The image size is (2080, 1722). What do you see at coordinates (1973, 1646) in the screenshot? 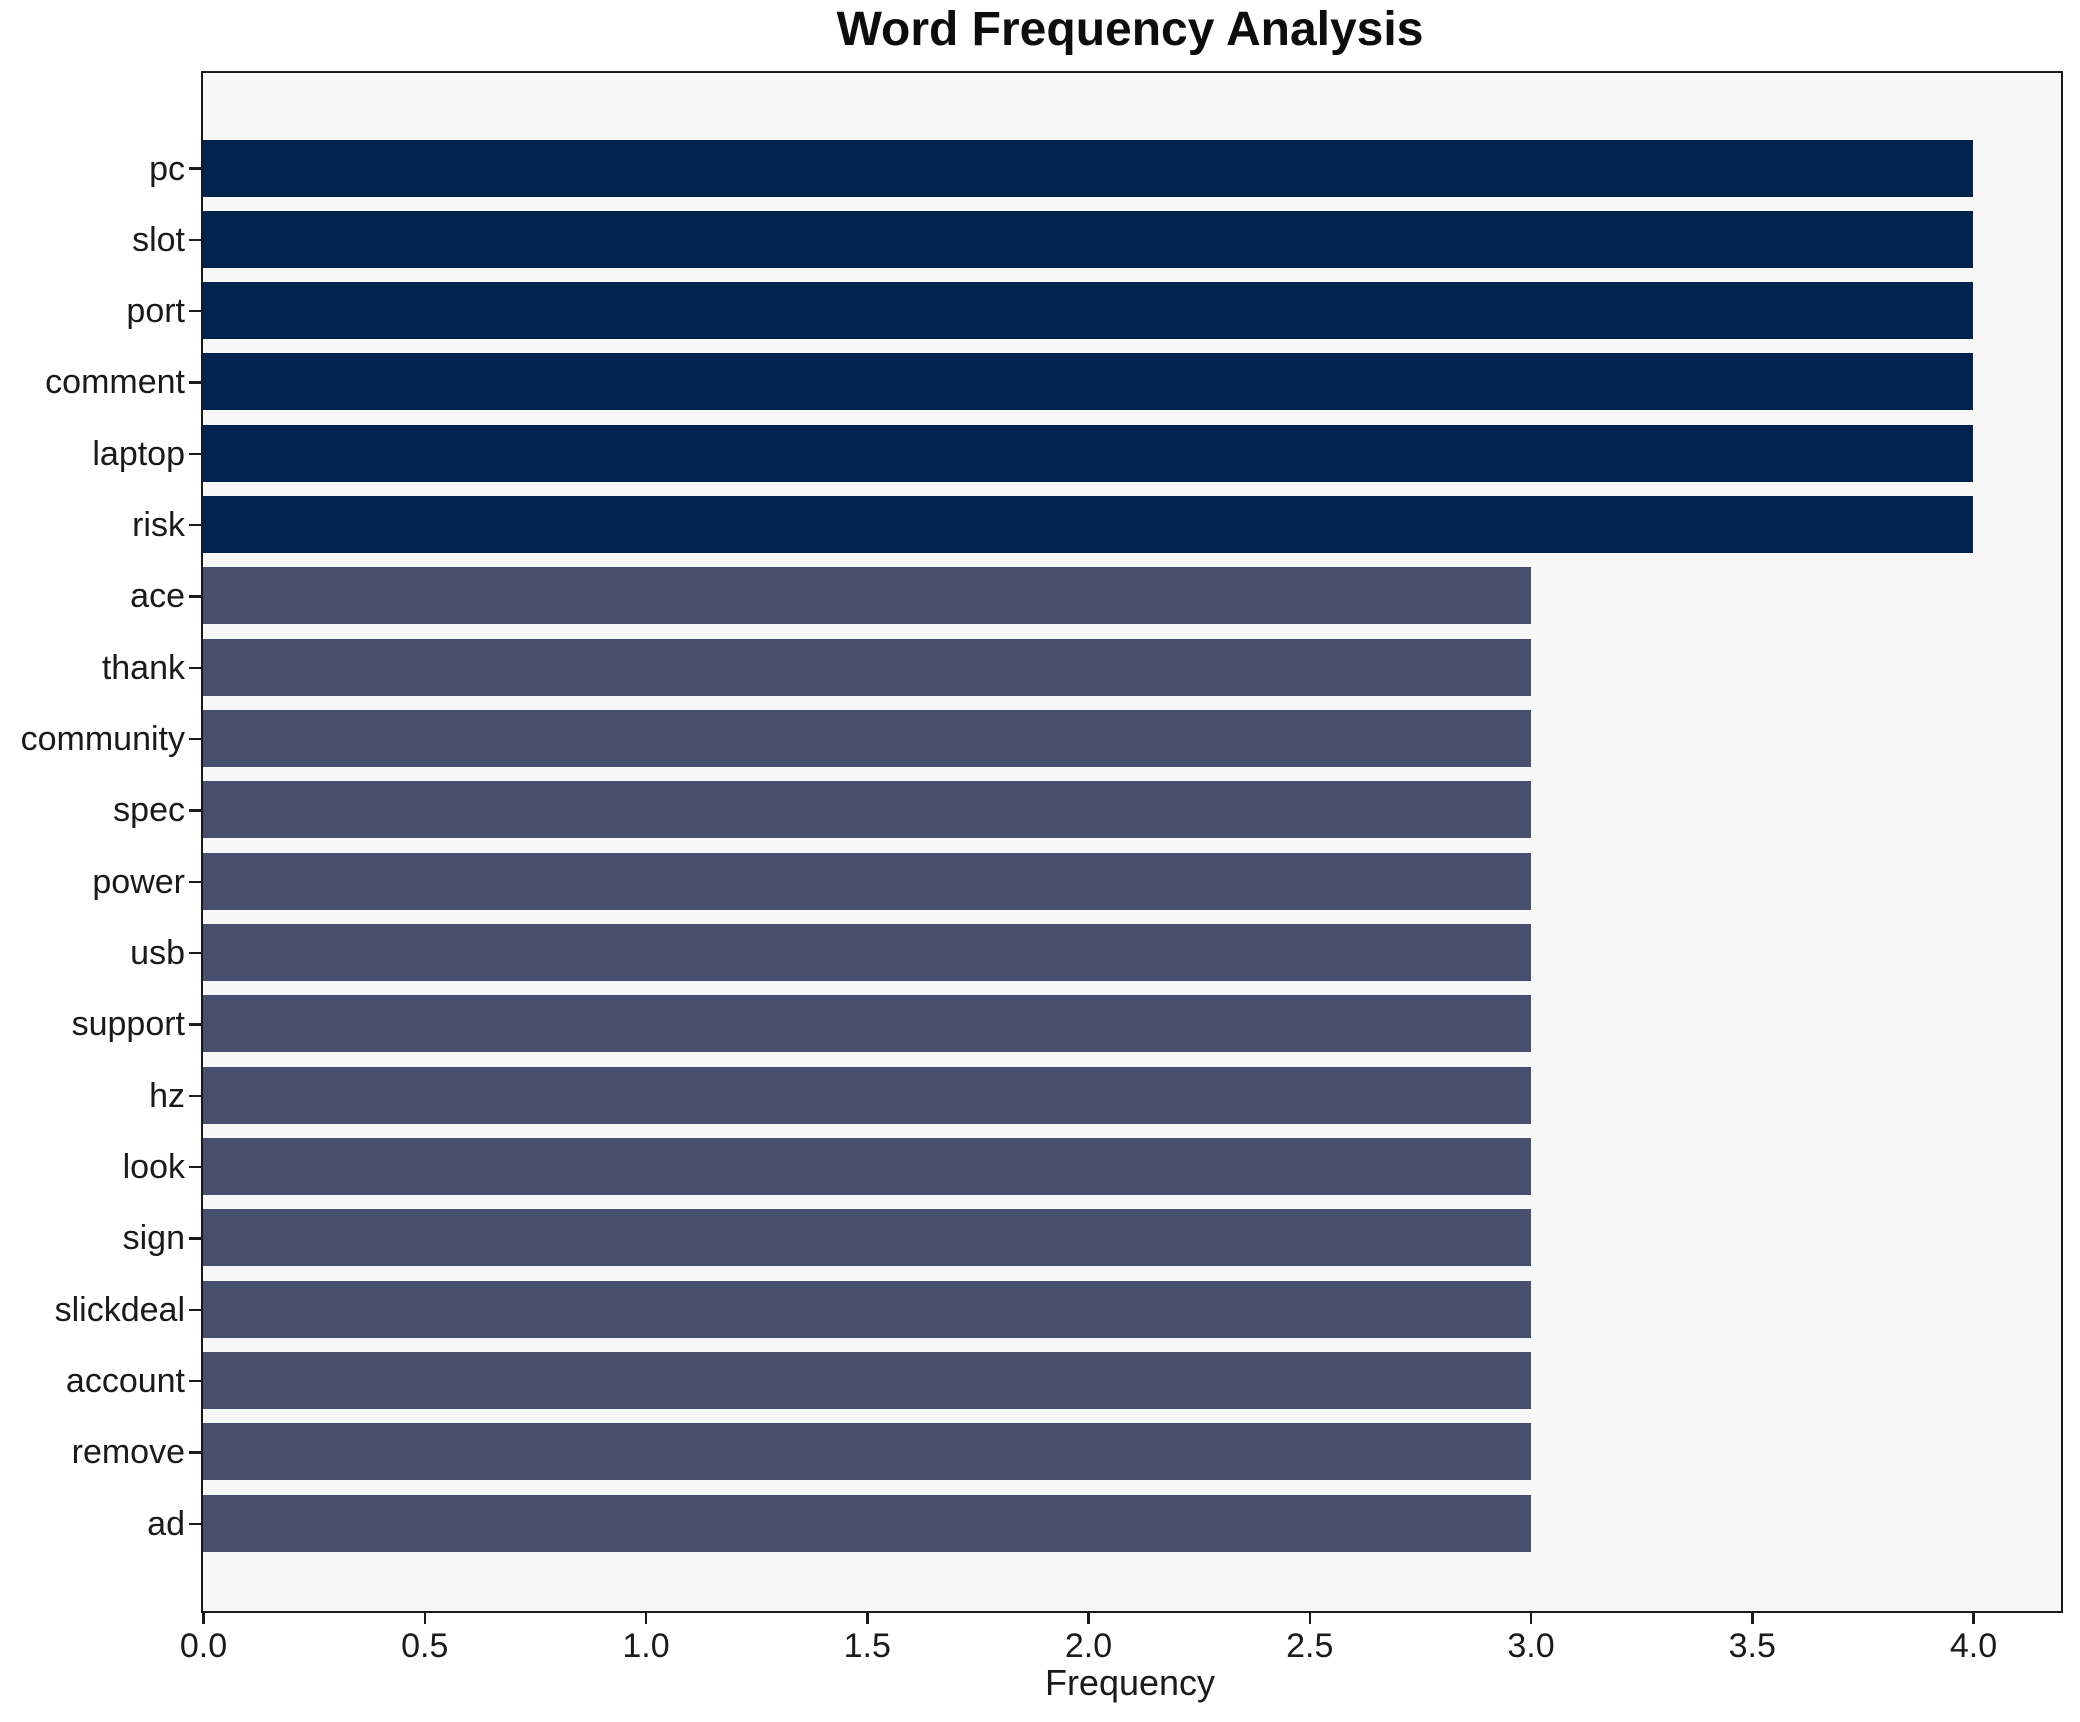
I see `x-tick-label: 4.0` at bounding box center [1973, 1646].